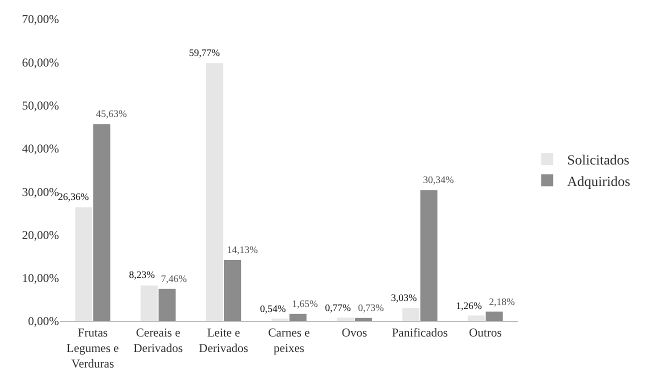 This screenshot has width=648, height=391. Describe the element at coordinates (371, 308) in the screenshot. I see `data-label: 0,73%` at that location.